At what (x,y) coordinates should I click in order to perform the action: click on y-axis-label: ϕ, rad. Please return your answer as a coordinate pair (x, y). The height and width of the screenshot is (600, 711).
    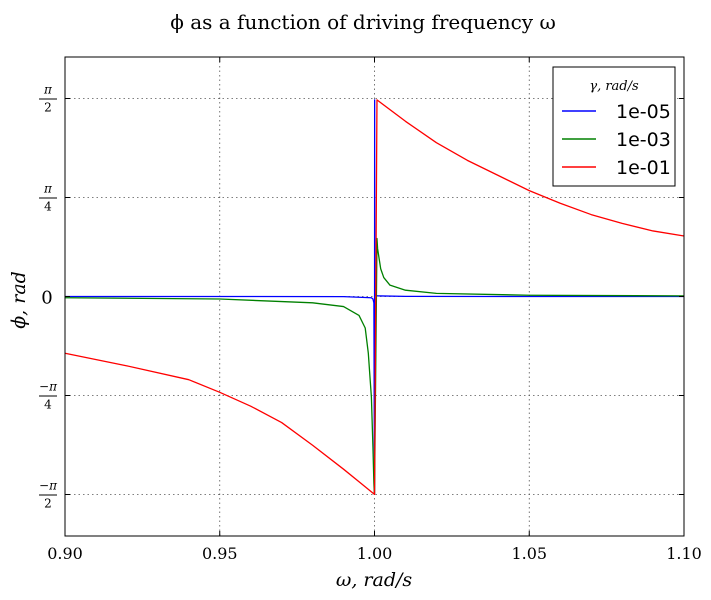
    Looking at the image, I should click on (19, 300).